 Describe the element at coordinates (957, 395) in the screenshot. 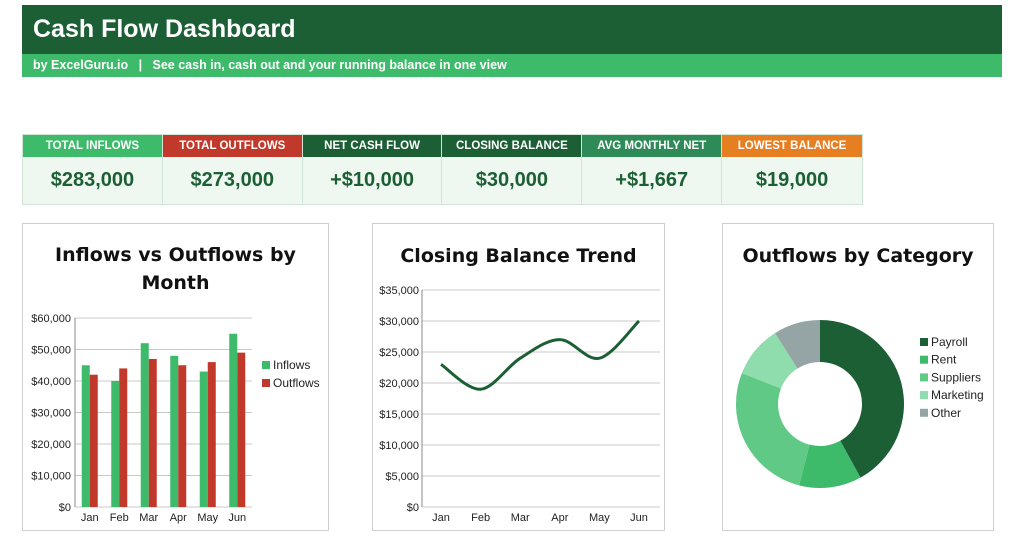

I see `legend-label: Marketing` at that location.